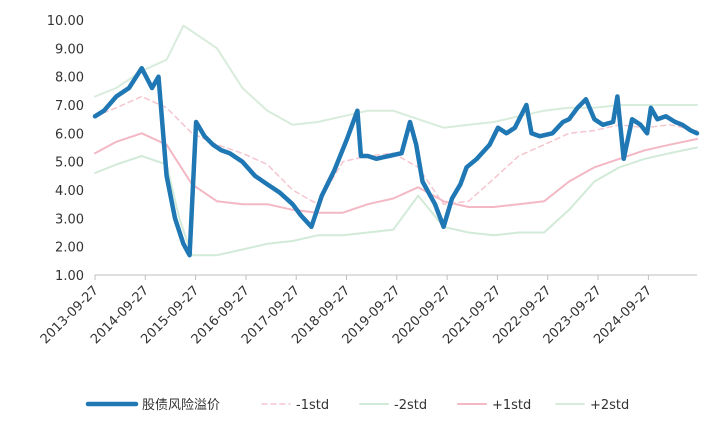 The image size is (720, 432). I want to click on legend-label: 股债风险溢价, so click(181, 405).